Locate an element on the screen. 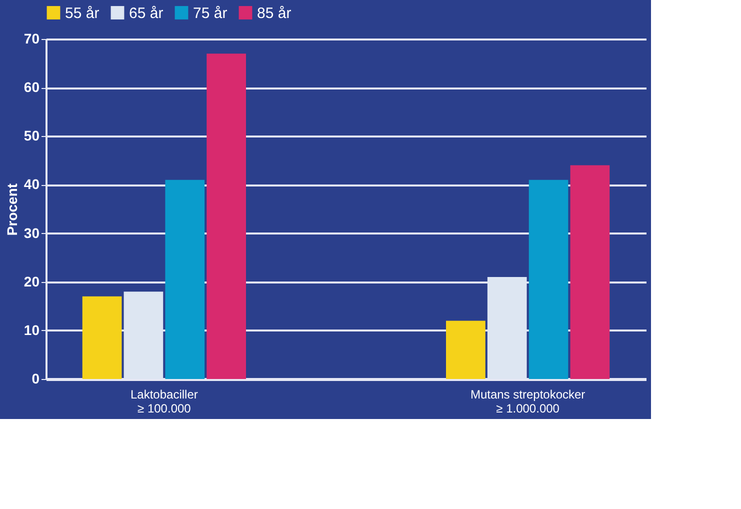 This screenshot has width=741, height=509. y-tick-label: 40 is located at coordinates (32, 184).